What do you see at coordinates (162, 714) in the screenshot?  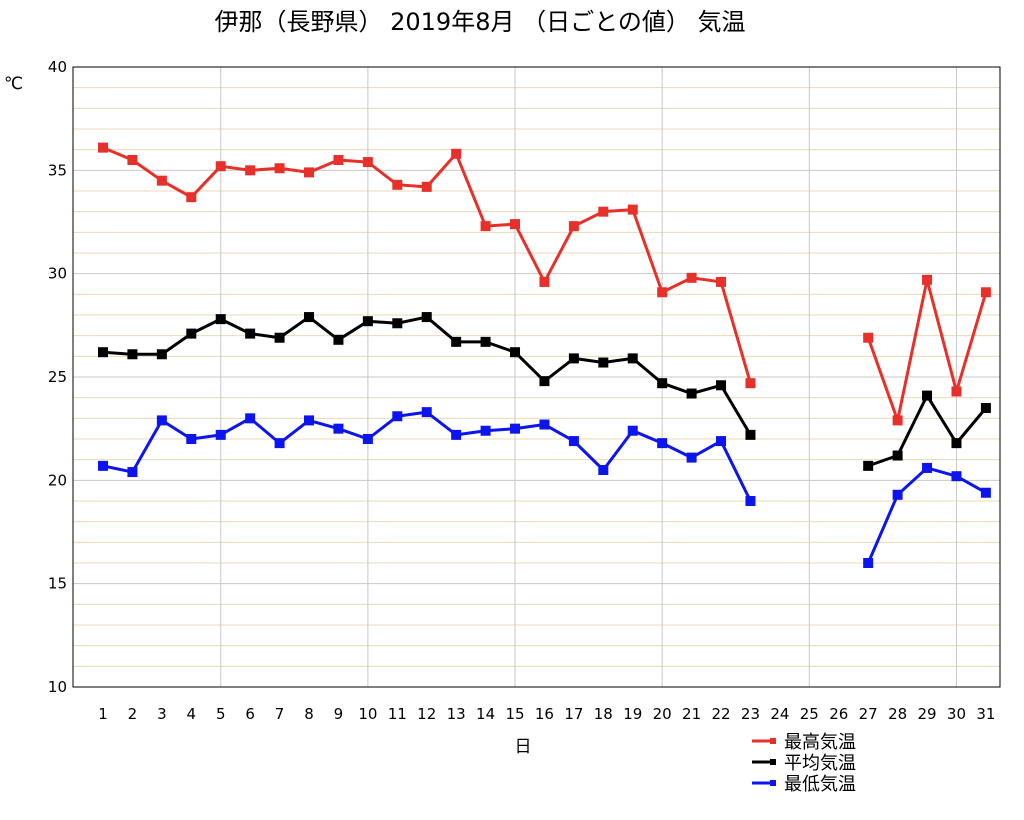 I see `x-tick-label: 3` at bounding box center [162, 714].